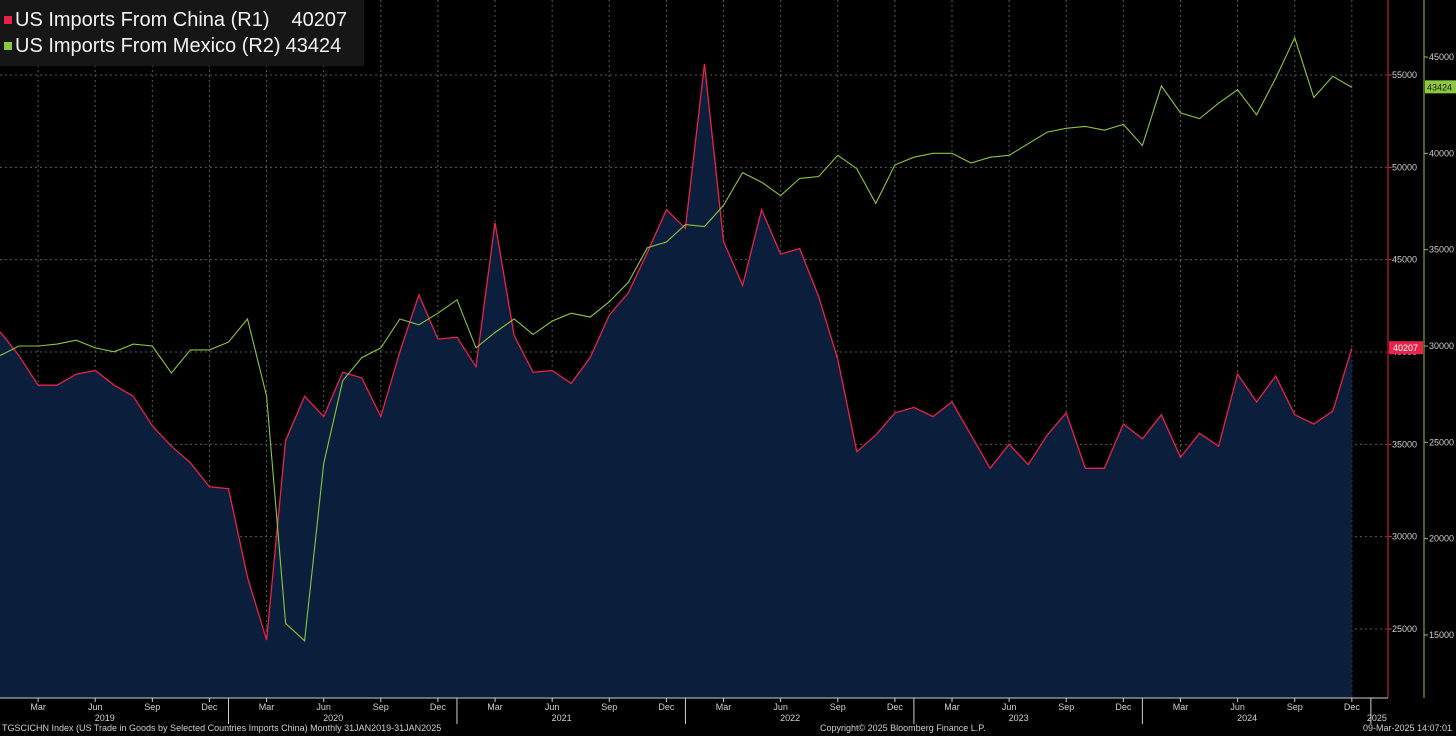 The height and width of the screenshot is (736, 1456). Describe the element at coordinates (8, 20) in the screenshot. I see `legend-swatch-china` at that location.